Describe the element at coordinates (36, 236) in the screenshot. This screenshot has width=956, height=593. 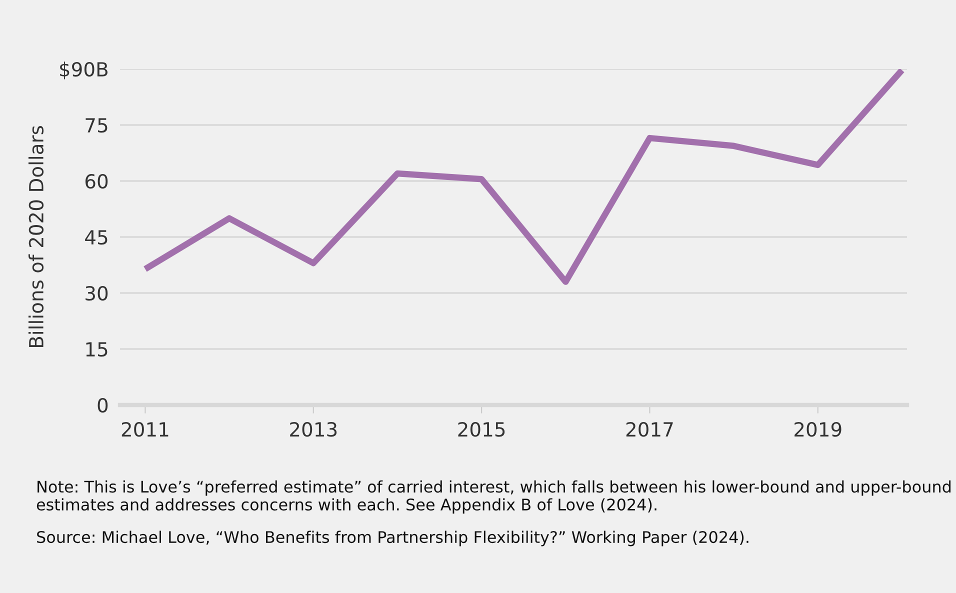
I see `y-axis-title: Billions of 2020 Dollars` at that location.